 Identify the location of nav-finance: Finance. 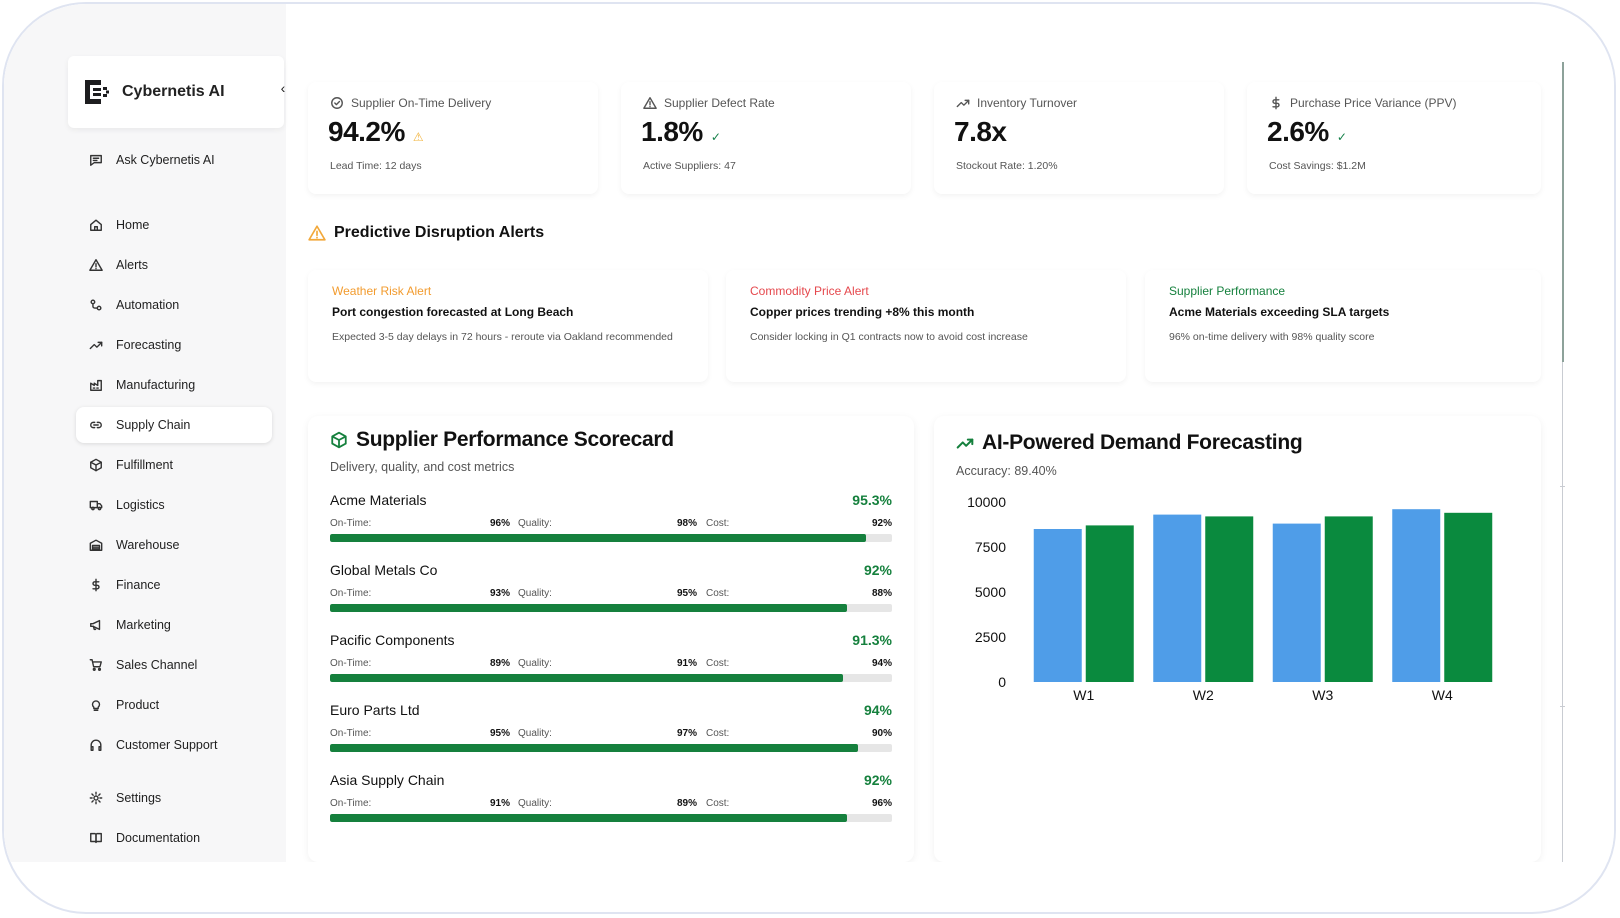
(174, 585).